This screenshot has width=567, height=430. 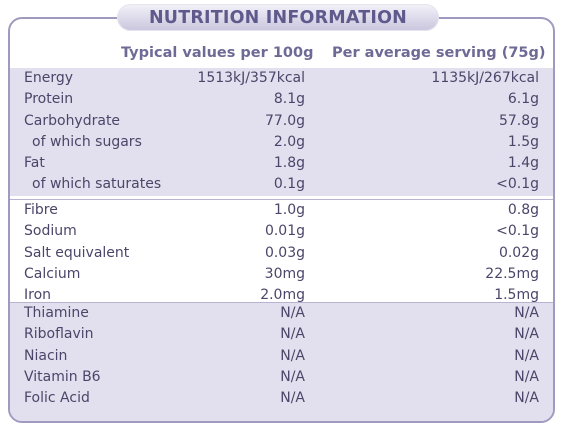 What do you see at coordinates (34, 163) in the screenshot?
I see `nutrient-label: Fat` at bounding box center [34, 163].